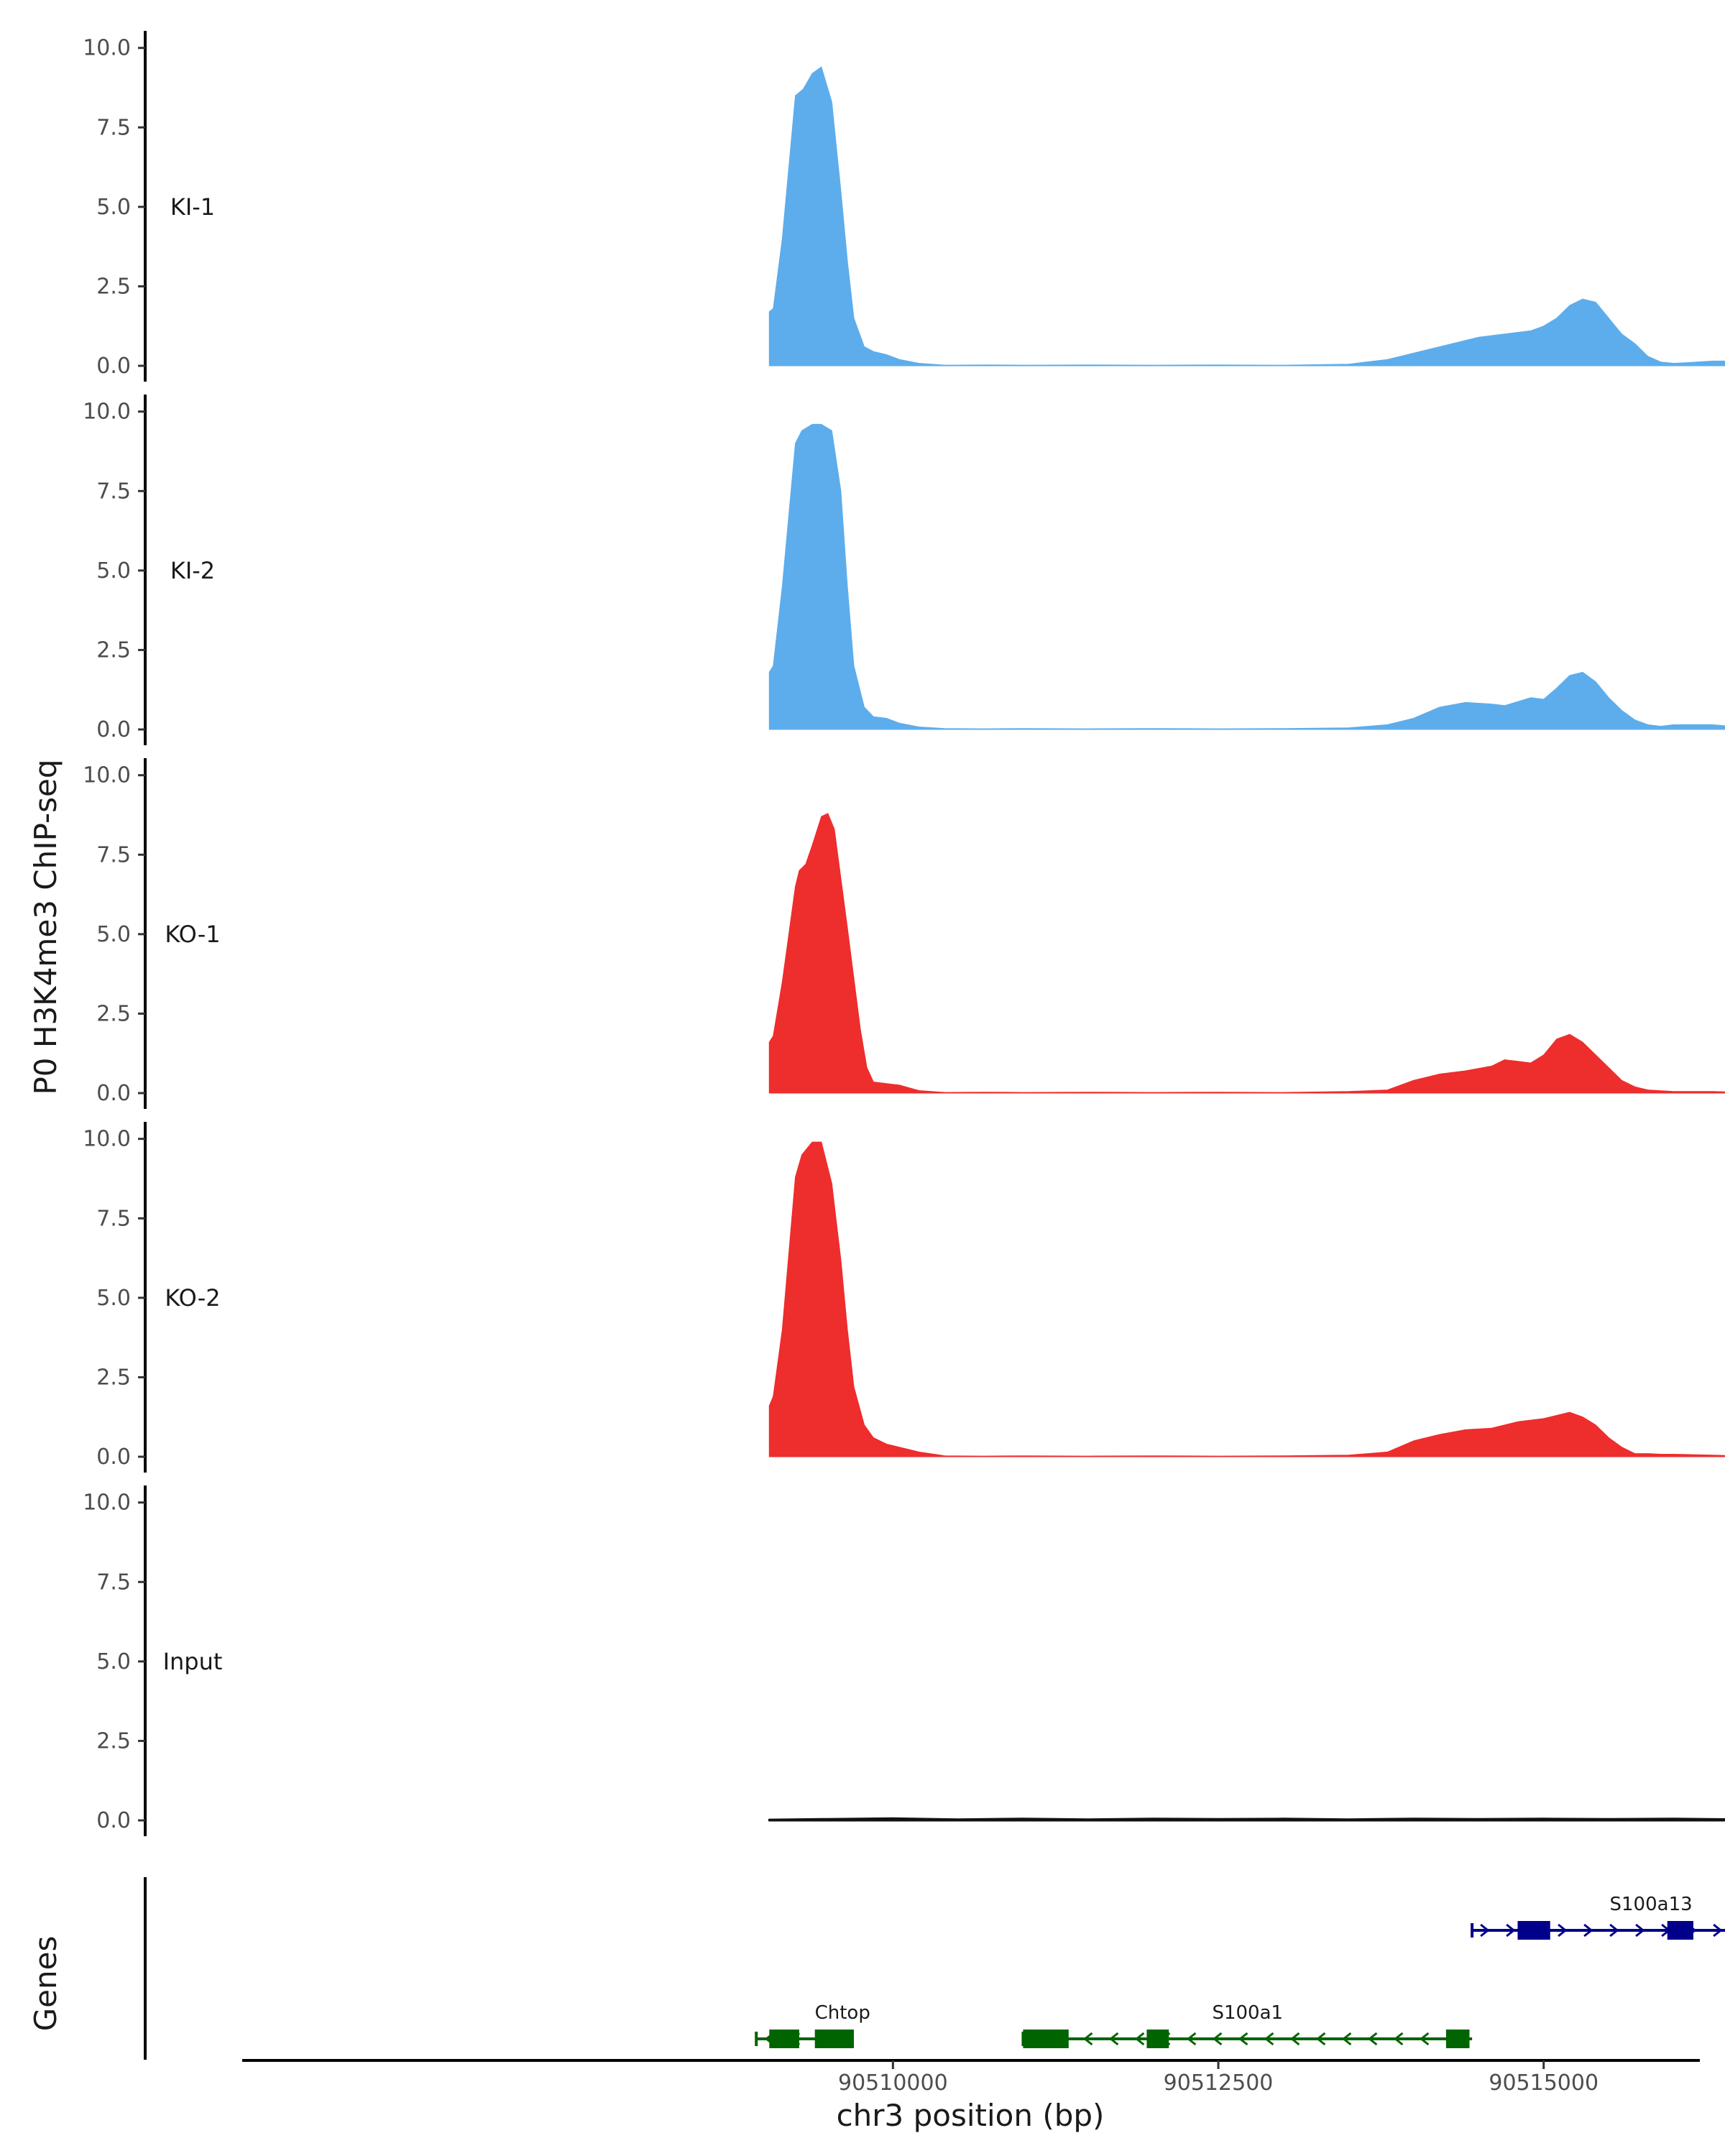 This screenshot has height=2156, width=1725. Describe the element at coordinates (1598, 1917) in the screenshot. I see `gene-s100a13: S100a13` at that location.